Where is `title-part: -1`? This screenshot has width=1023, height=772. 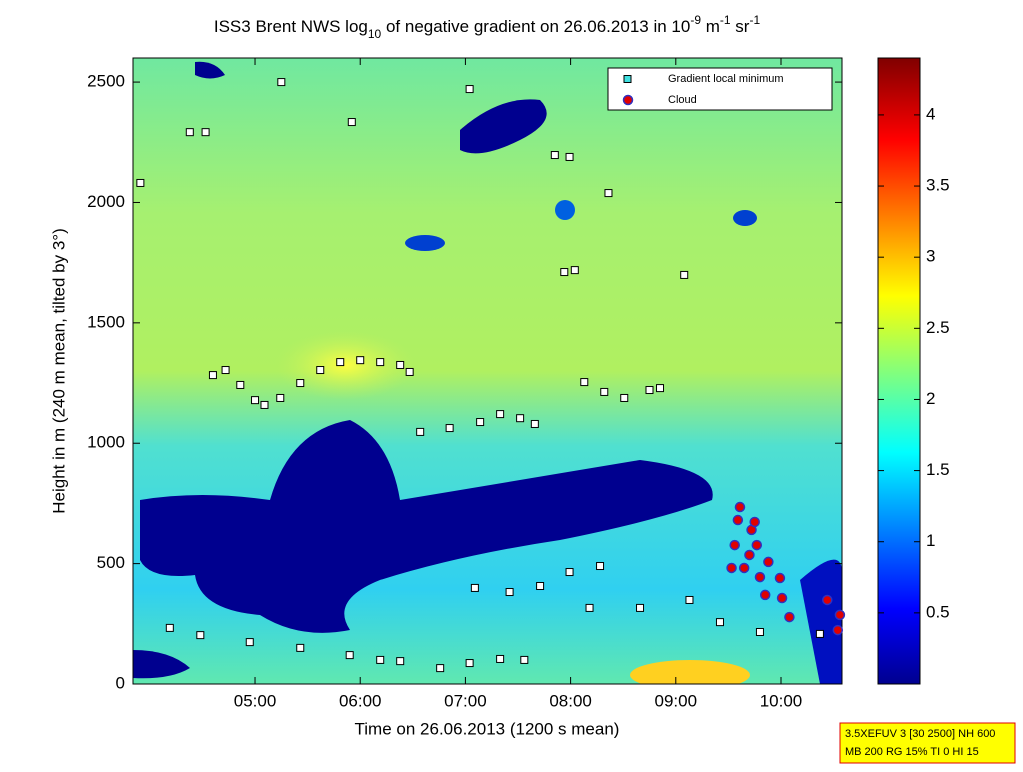 title-part: -1 is located at coordinates (725, 20).